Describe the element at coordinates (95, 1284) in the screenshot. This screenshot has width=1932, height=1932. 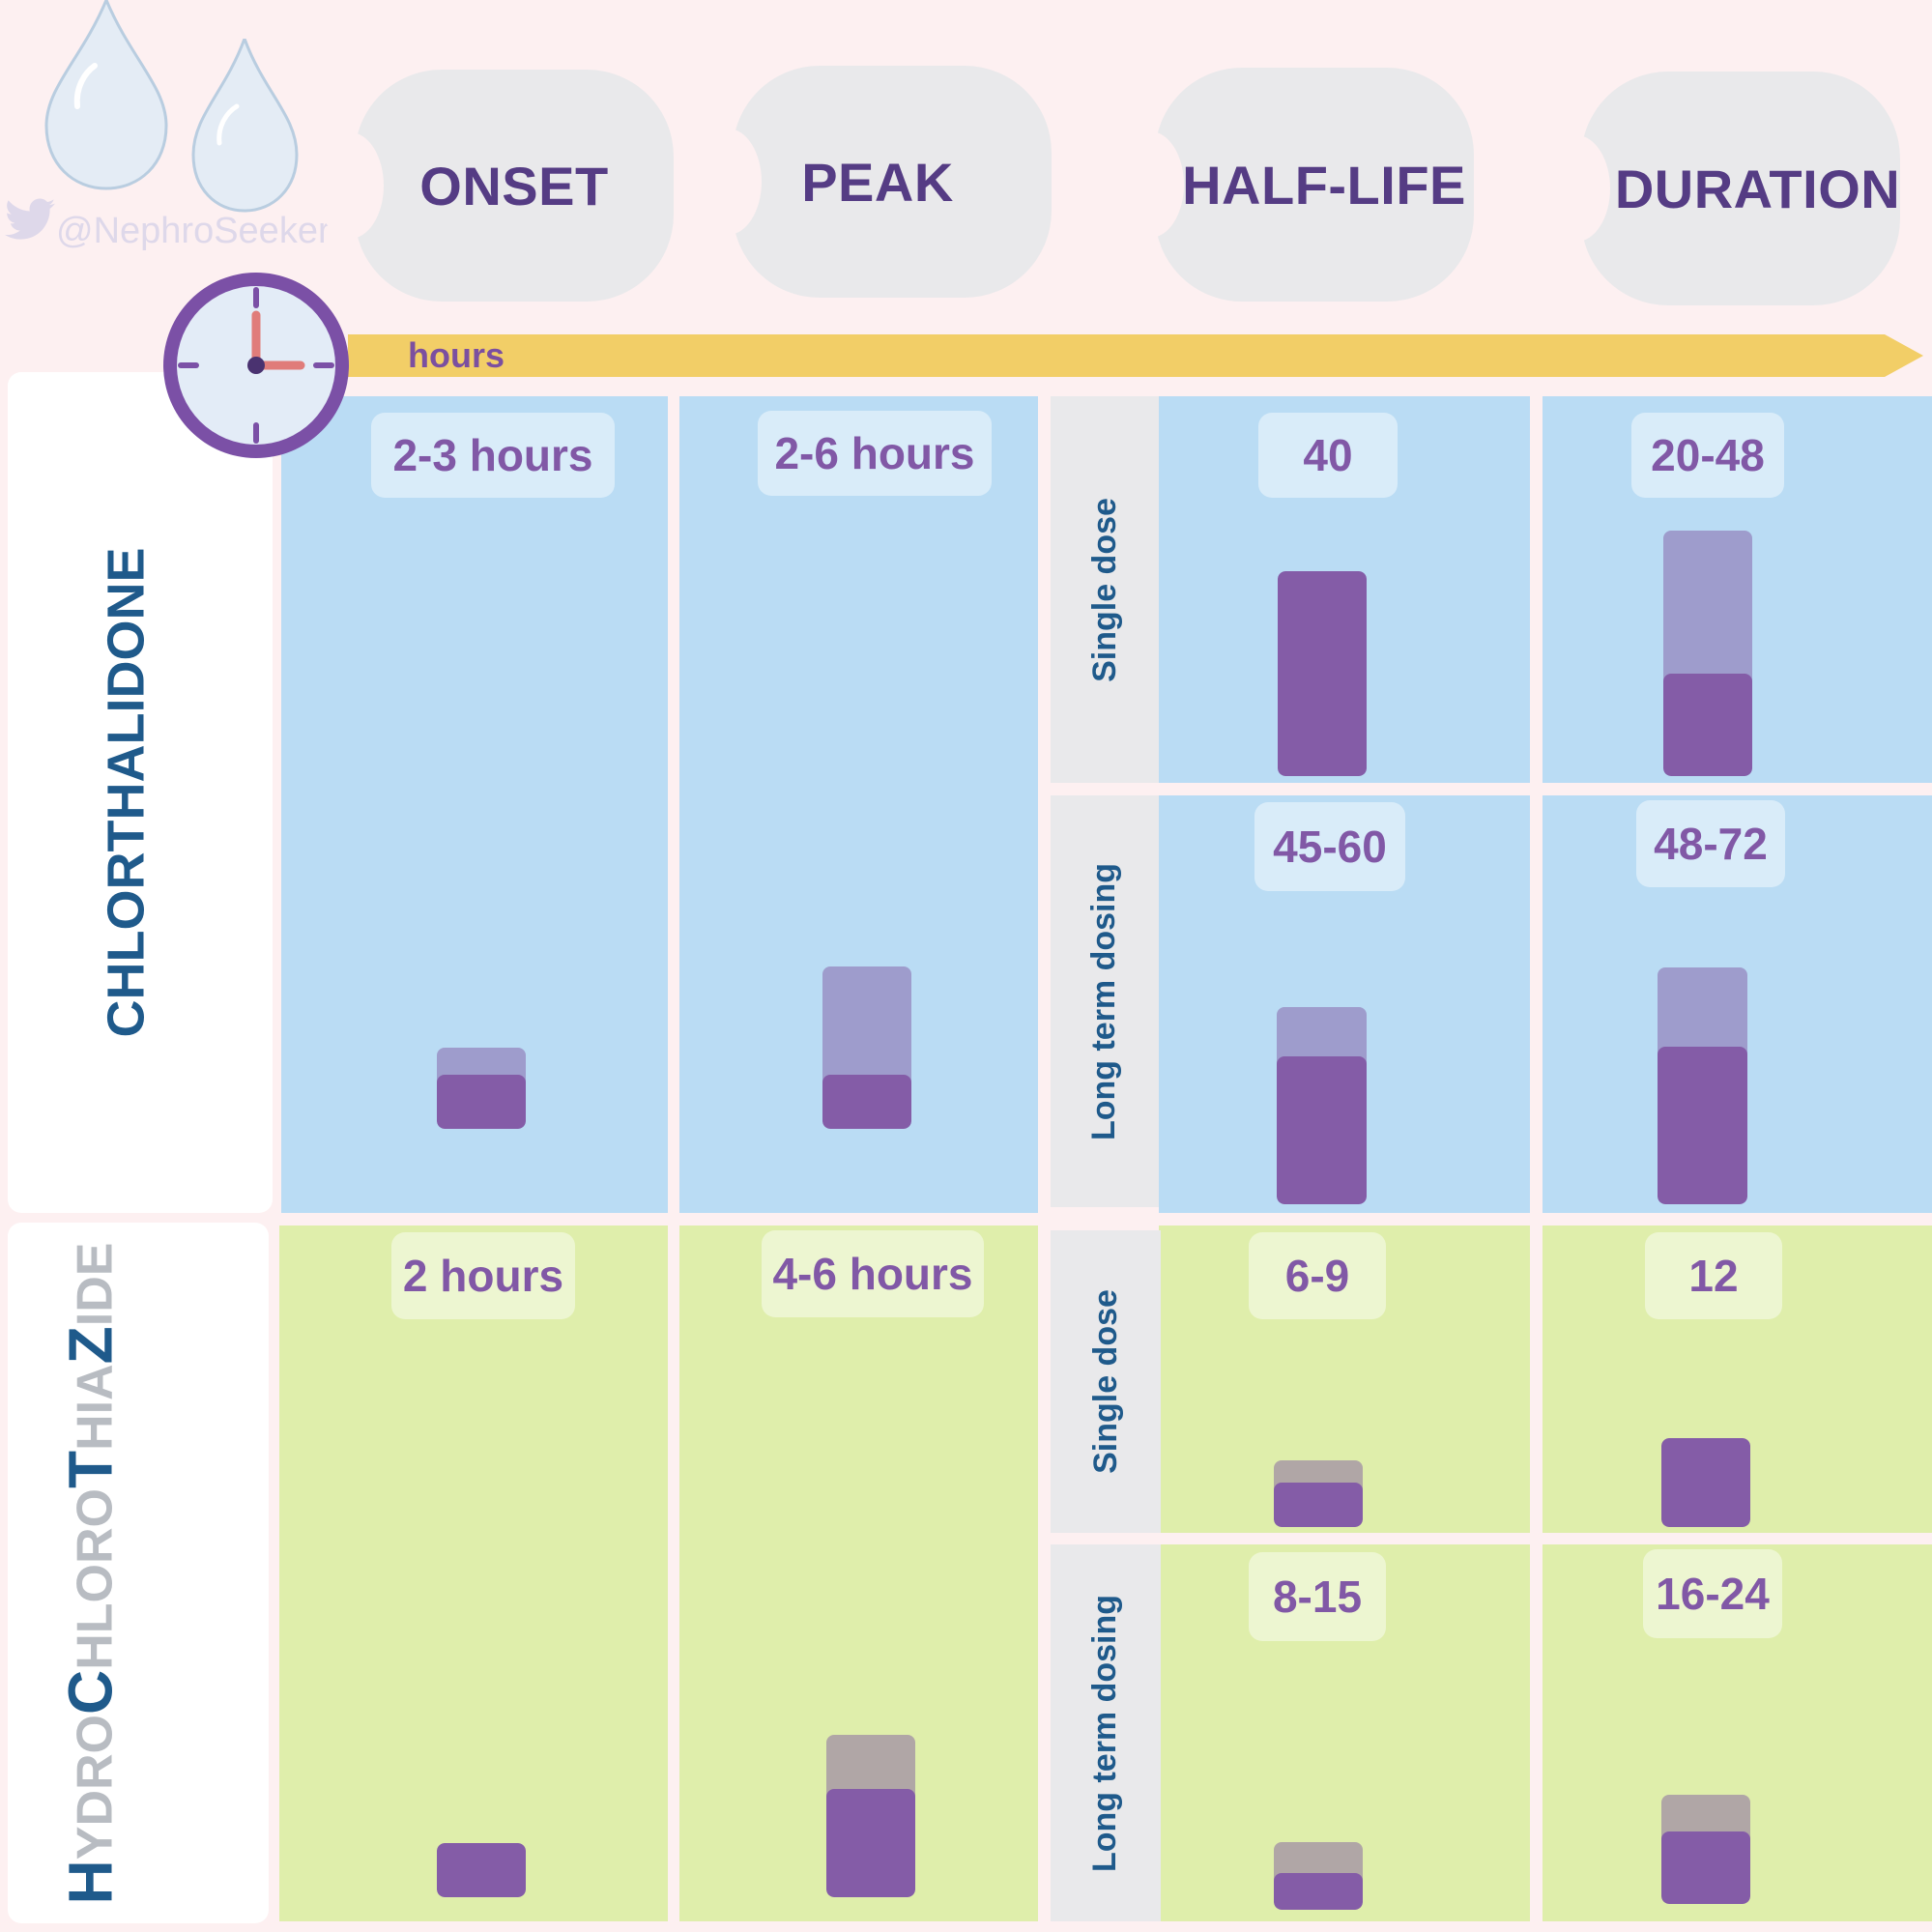
I see `drug-name-segment: IDE` at that location.